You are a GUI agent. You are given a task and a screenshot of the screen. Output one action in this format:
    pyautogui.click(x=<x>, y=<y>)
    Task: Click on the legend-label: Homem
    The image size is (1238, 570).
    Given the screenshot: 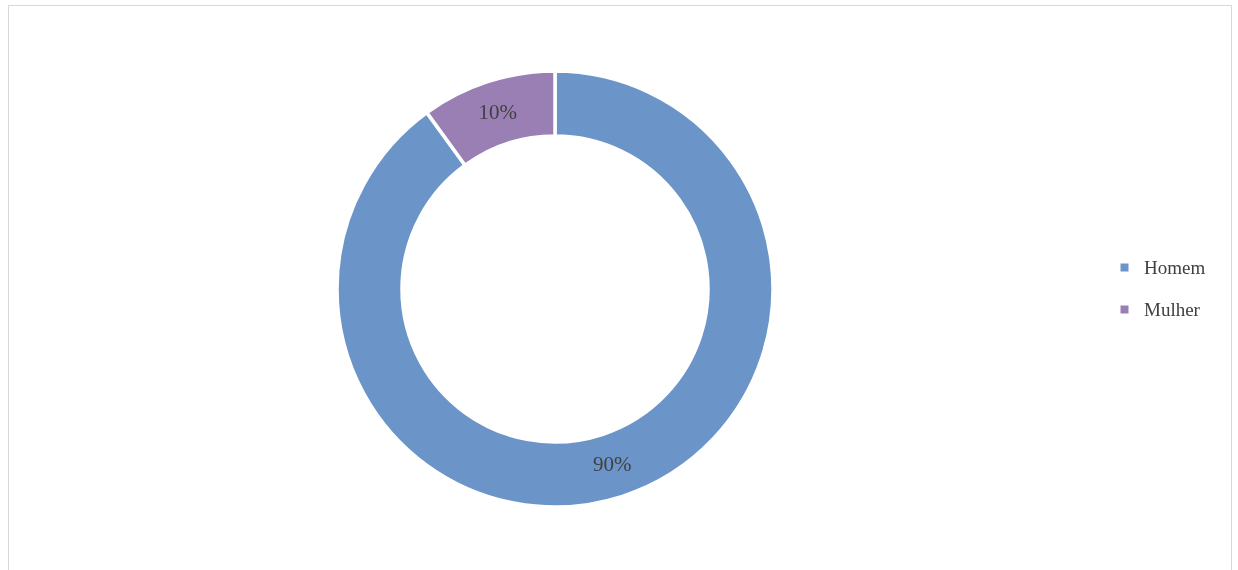 What is the action you would take?
    pyautogui.click(x=1175, y=267)
    